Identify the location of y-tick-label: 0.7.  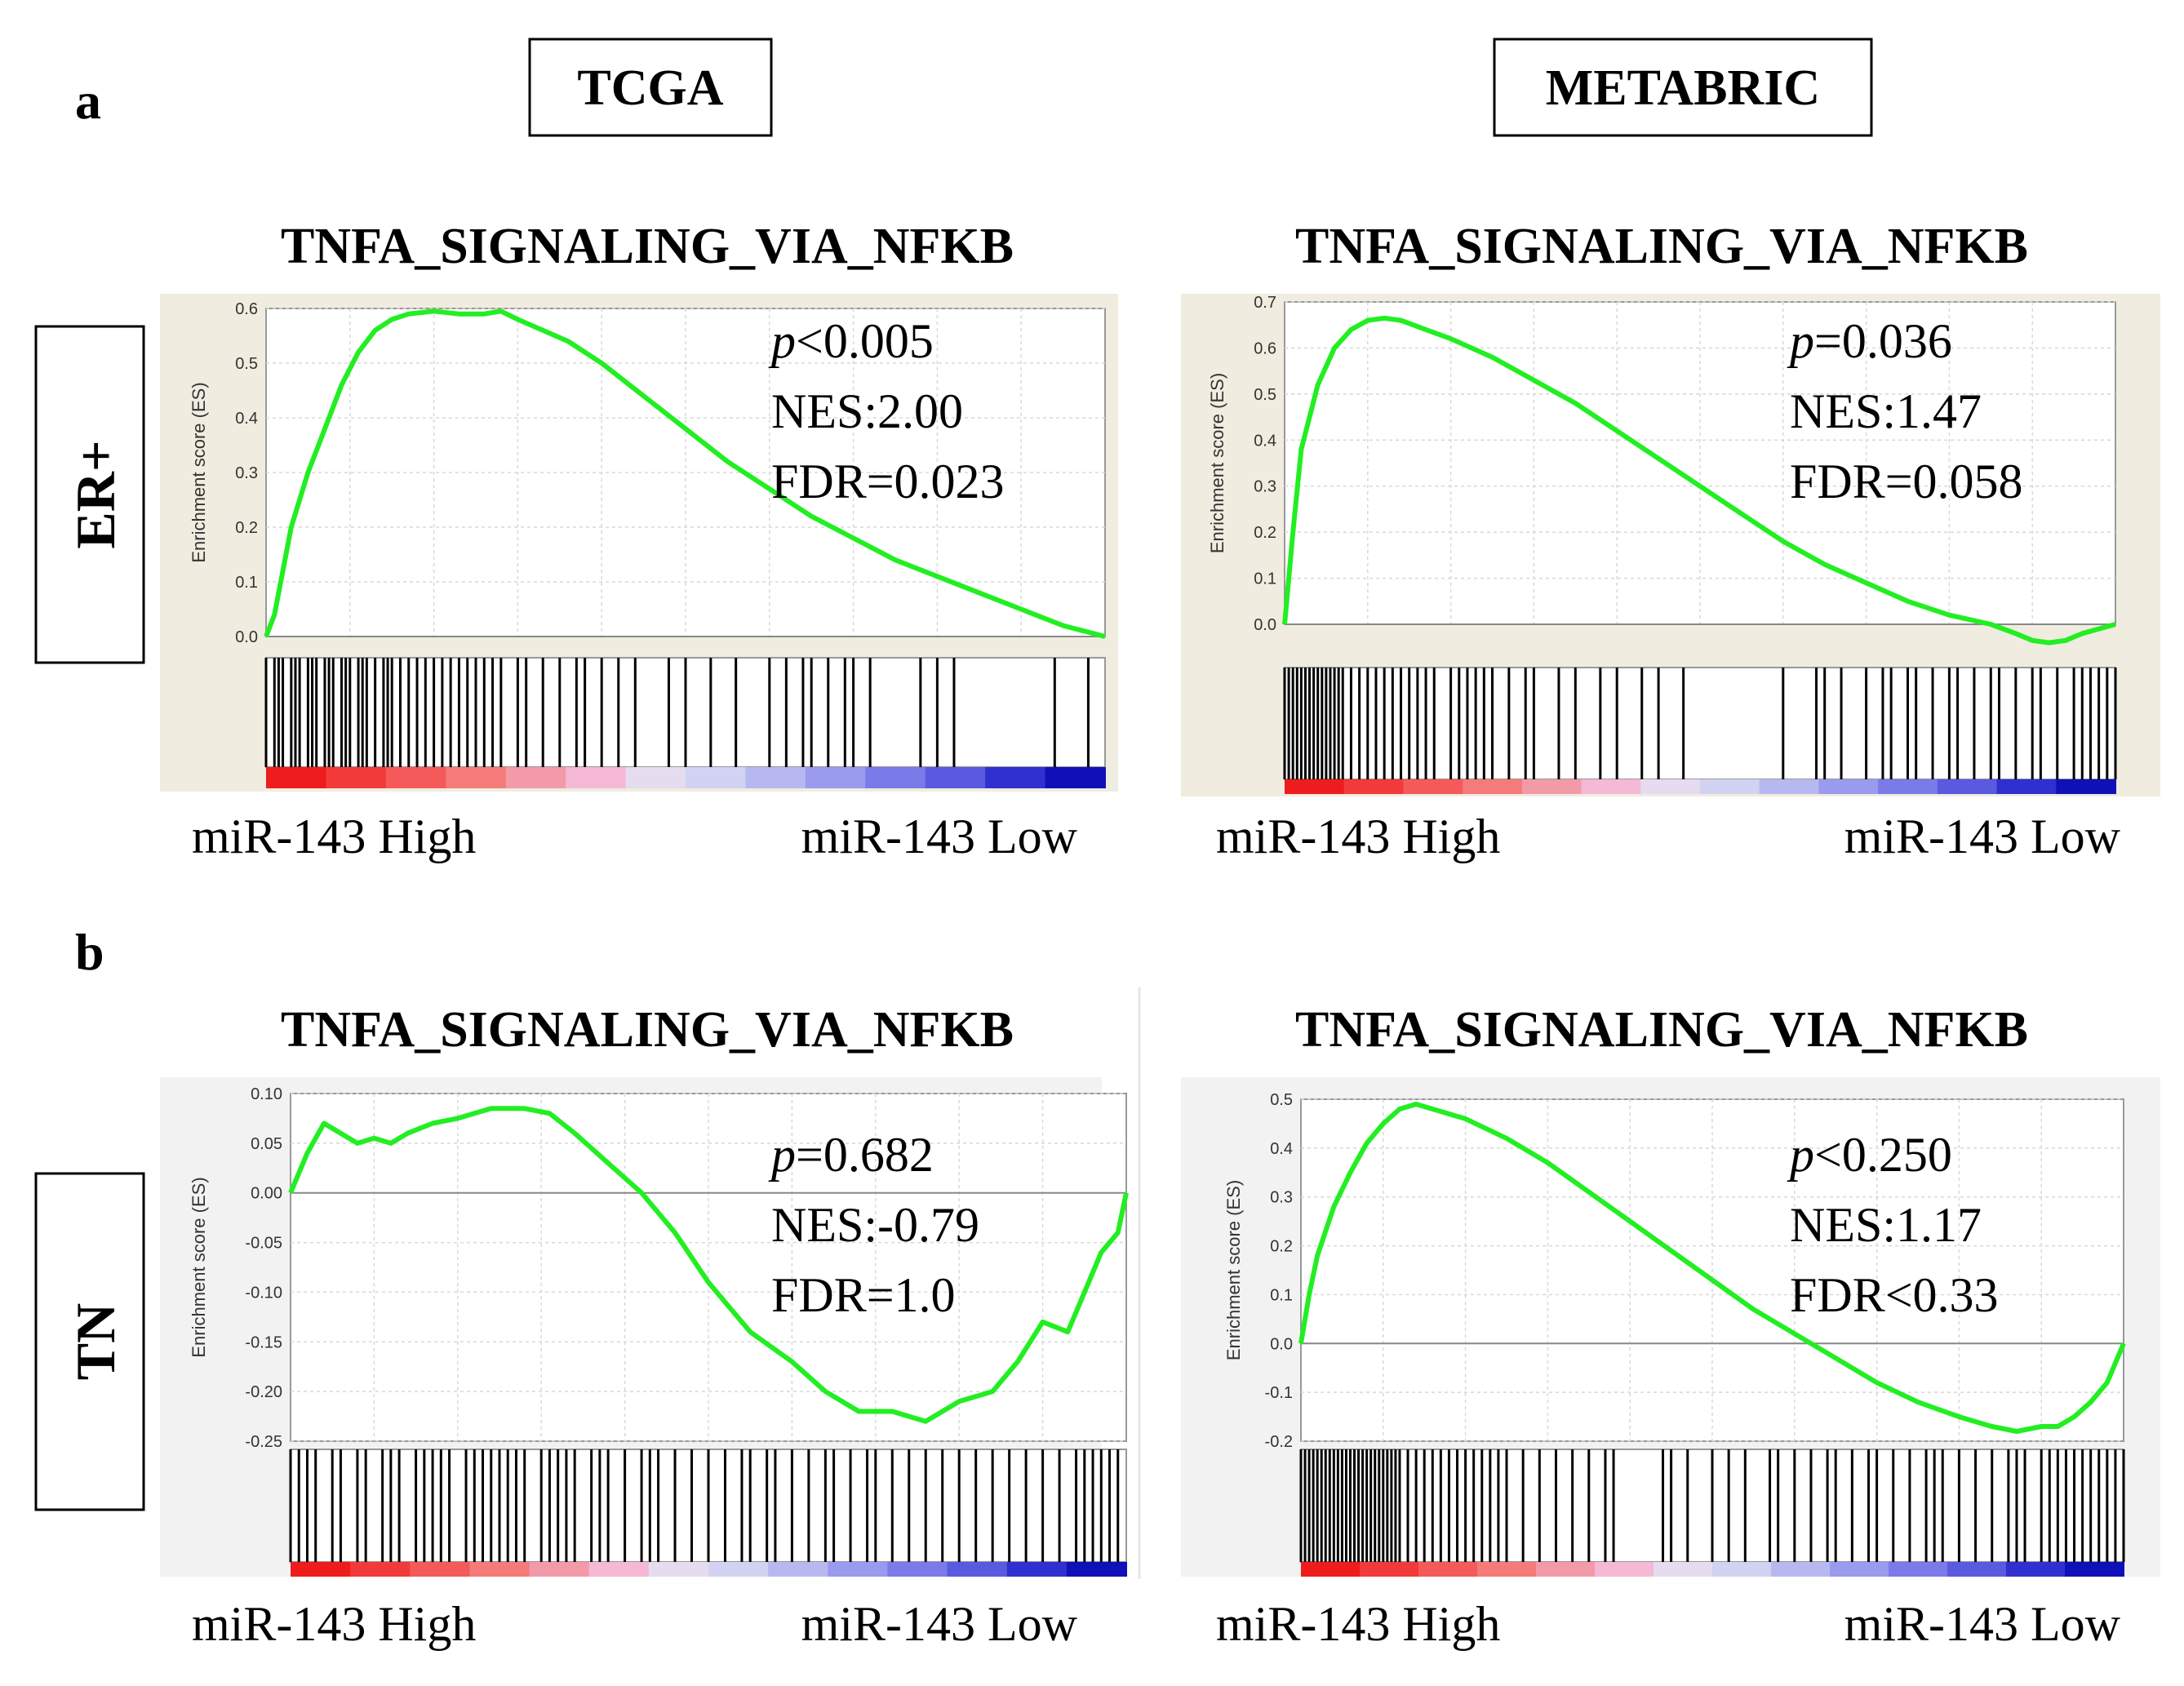
(1265, 303).